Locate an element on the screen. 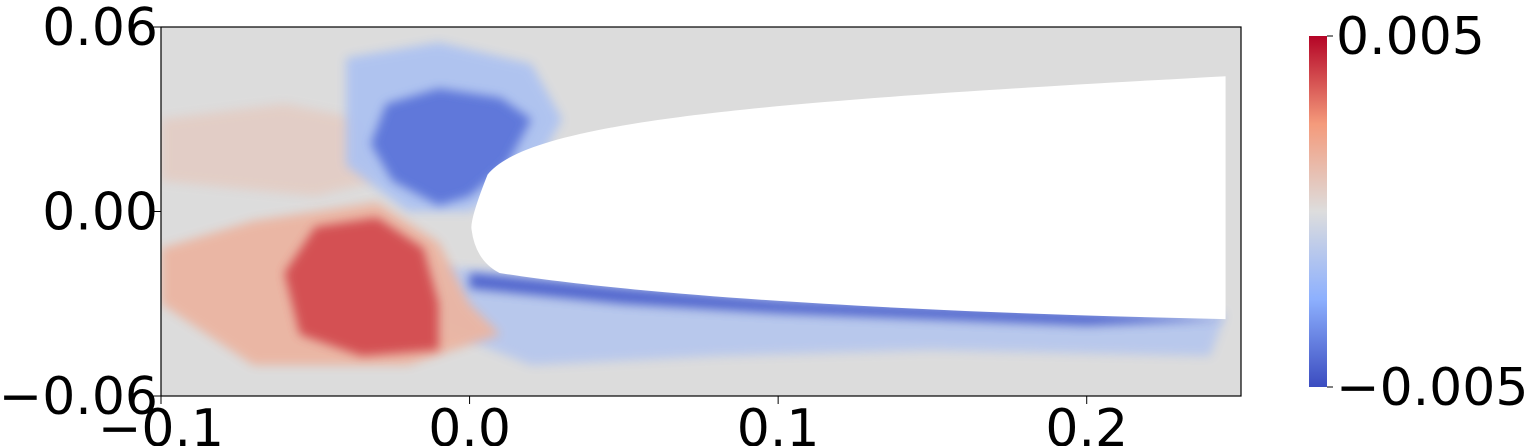 Image resolution: width=1533 pixels, height=446 pixels. colorbar-tick-label: 0.005 is located at coordinates (1410, 37).